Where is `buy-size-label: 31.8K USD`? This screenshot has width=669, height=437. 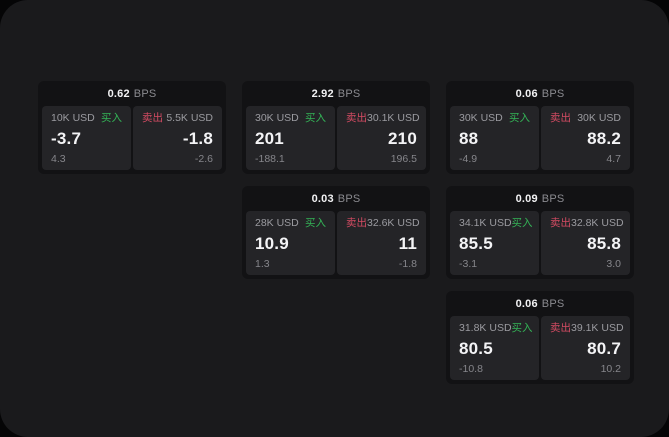
buy-size-label: 31.8K USD is located at coordinates (485, 328).